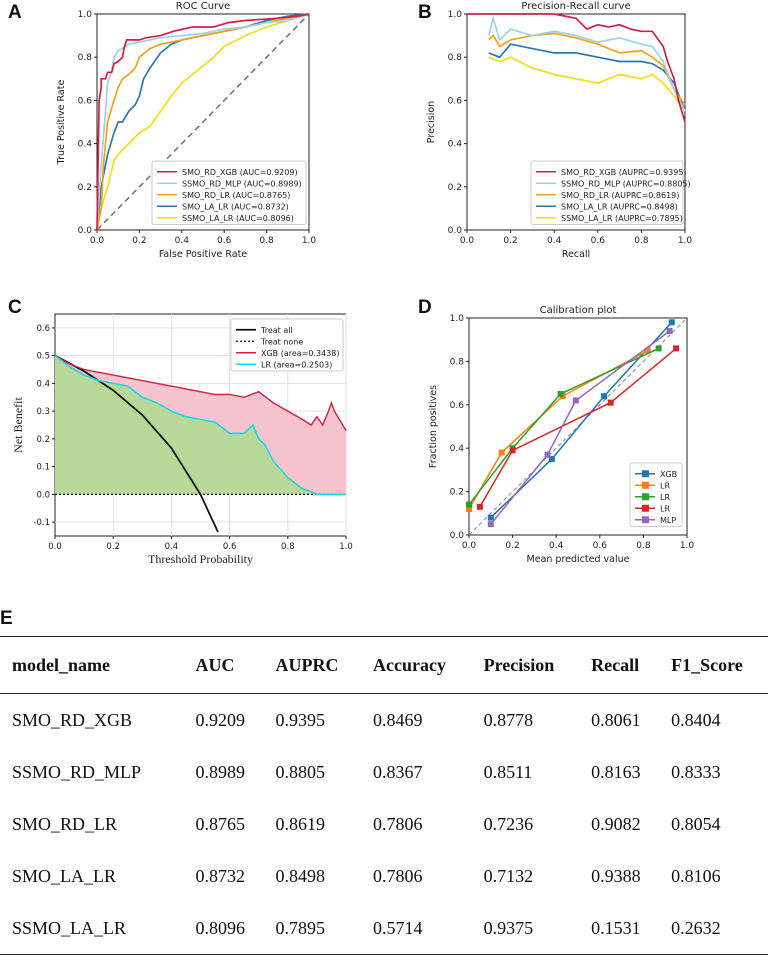  What do you see at coordinates (713, 928) in the screenshot?
I see `table-cell: 0.2632` at bounding box center [713, 928].